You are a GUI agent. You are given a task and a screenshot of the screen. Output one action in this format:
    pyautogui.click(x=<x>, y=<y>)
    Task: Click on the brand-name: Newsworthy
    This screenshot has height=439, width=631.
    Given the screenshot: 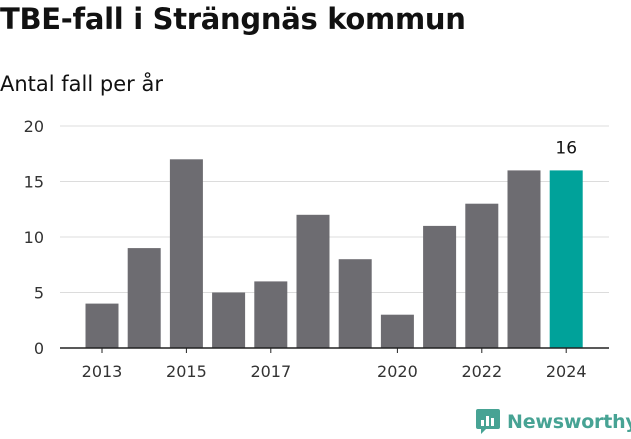 What is the action you would take?
    pyautogui.click(x=569, y=422)
    